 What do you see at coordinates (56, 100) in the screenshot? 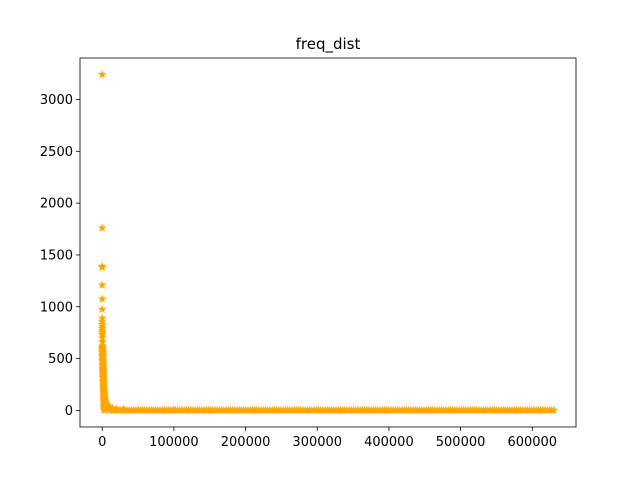
I see `y-tick-label: 3000` at bounding box center [56, 100].